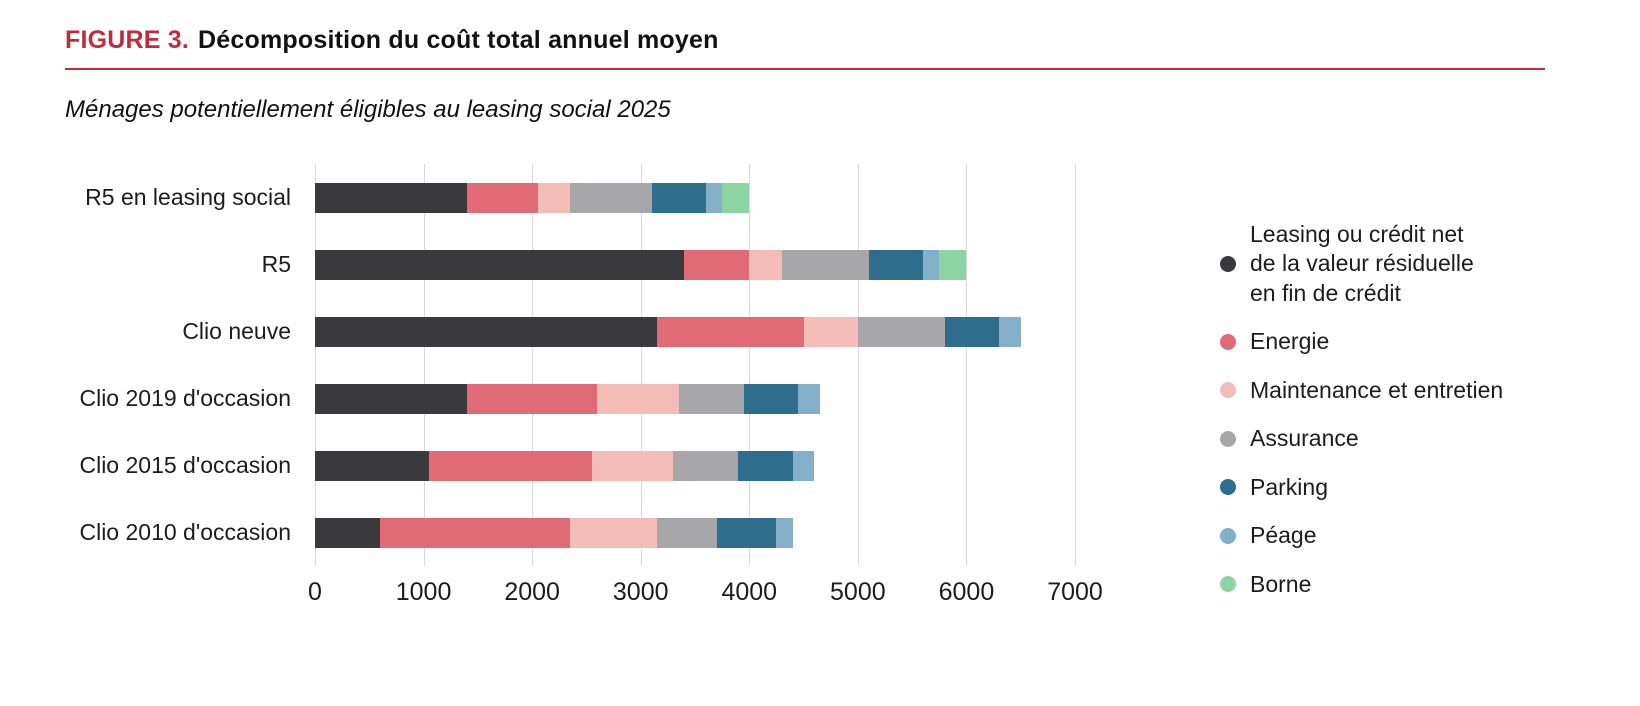 The height and width of the screenshot is (706, 1640). What do you see at coordinates (1289, 486) in the screenshot?
I see `legend-label-parking: Parking` at bounding box center [1289, 486].